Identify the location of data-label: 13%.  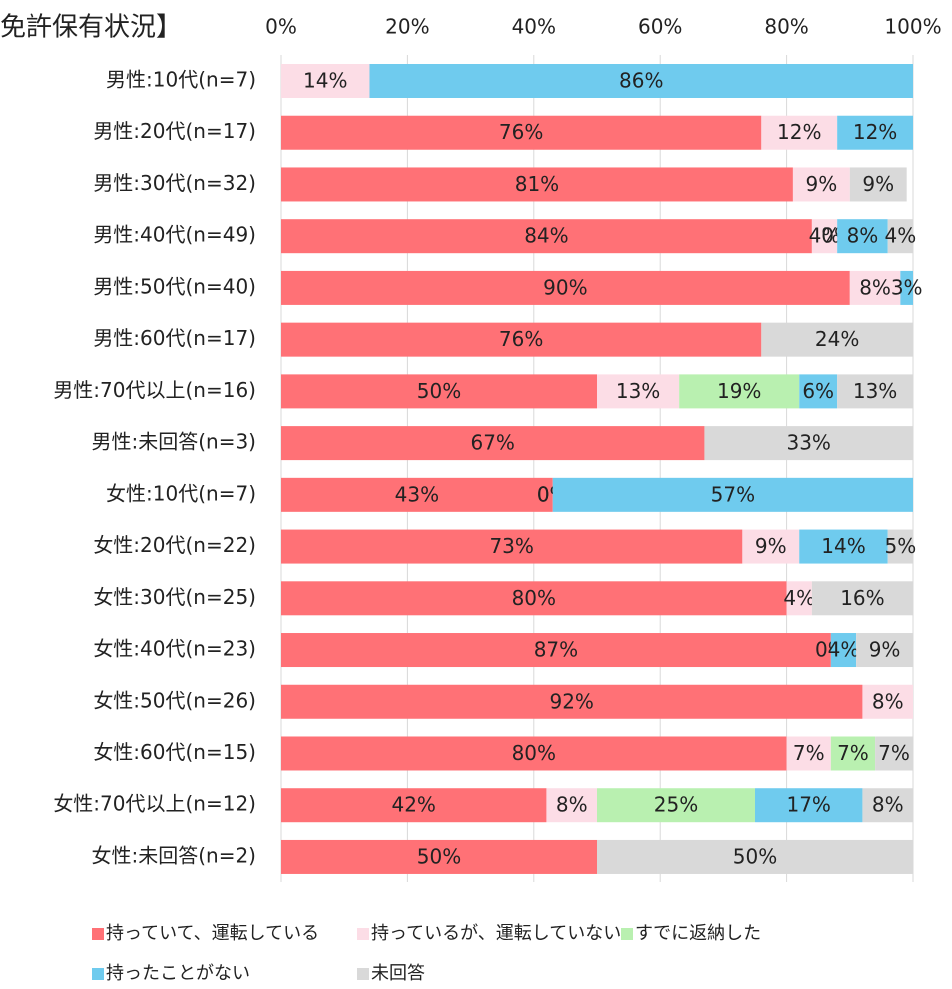
(875, 391).